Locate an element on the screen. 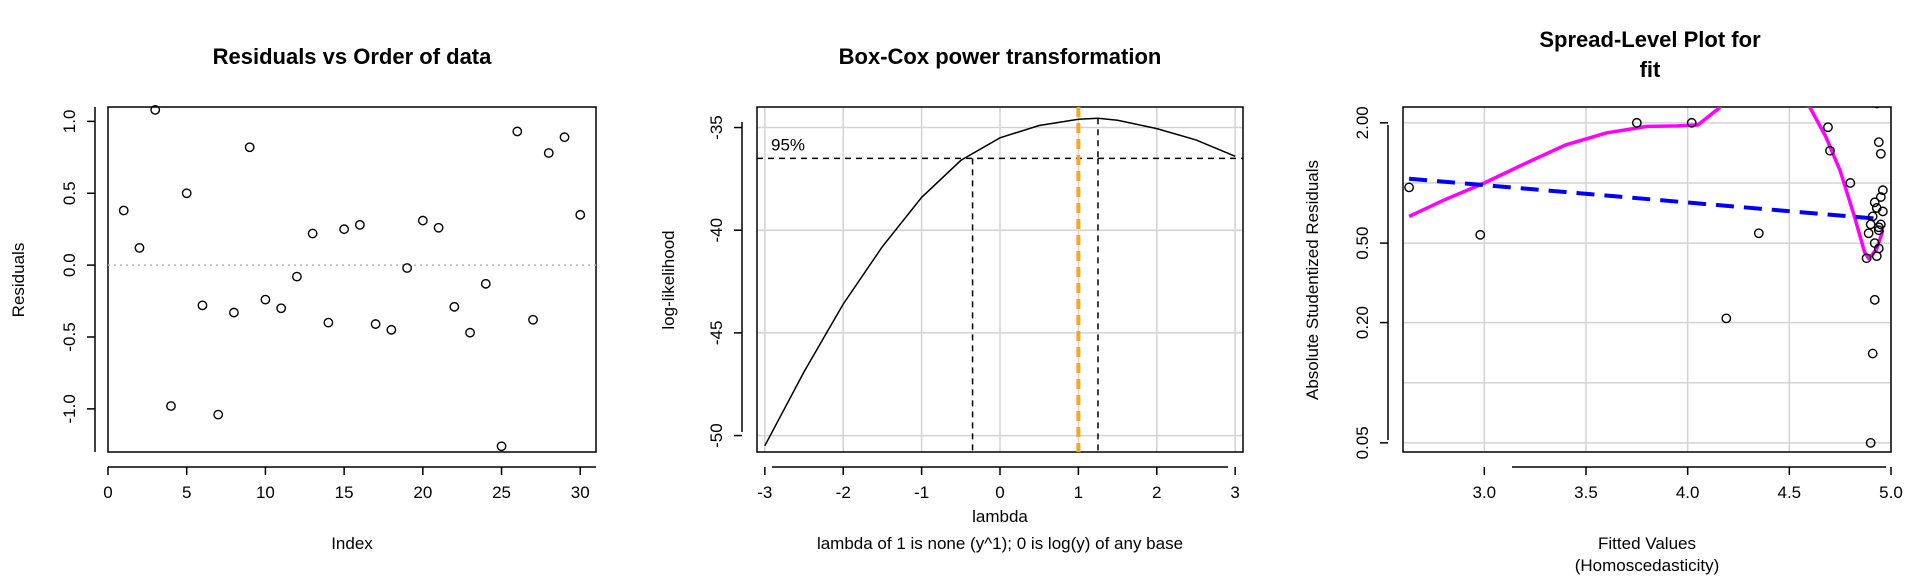 The image size is (1920, 576). y-tick-label: 0.0 is located at coordinates (69, 265).